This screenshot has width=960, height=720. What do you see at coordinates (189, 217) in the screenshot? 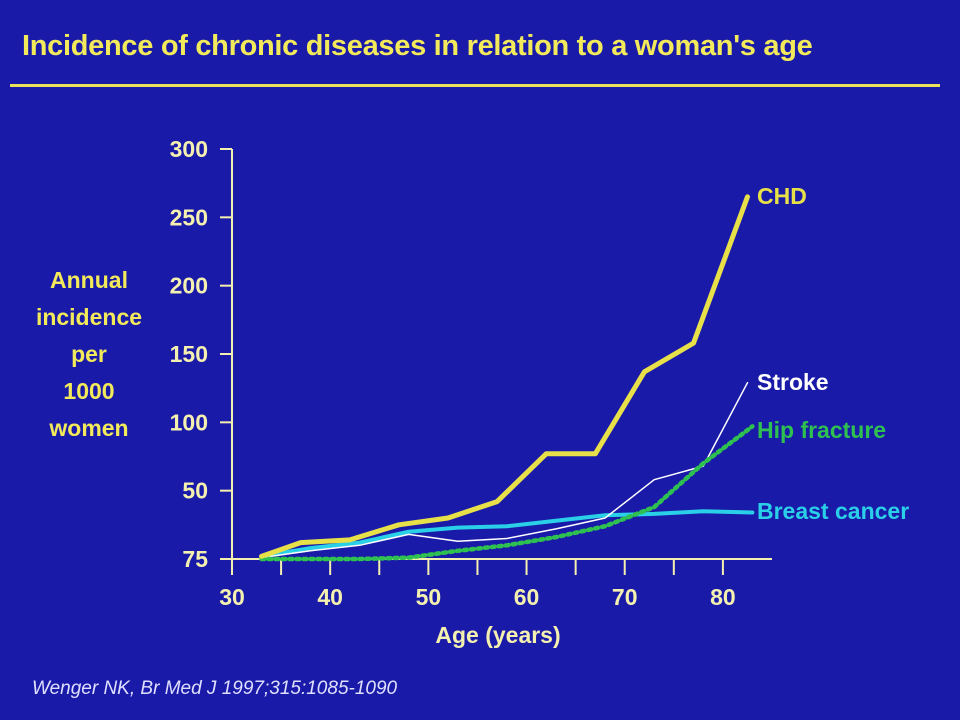
I see `y-tick-label: 250` at bounding box center [189, 217].